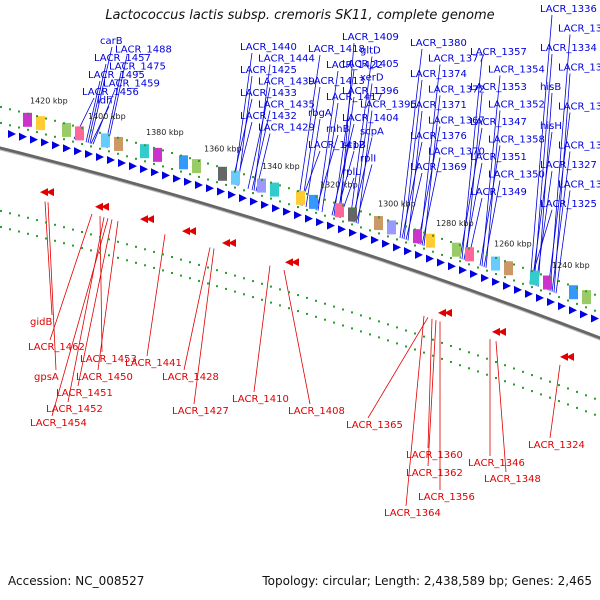 The height and width of the screenshot is (600, 600). What do you see at coordinates (74, 409) in the screenshot?
I see `reverse-gene-label-lacr-1452: LACR_1452` at bounding box center [74, 409].